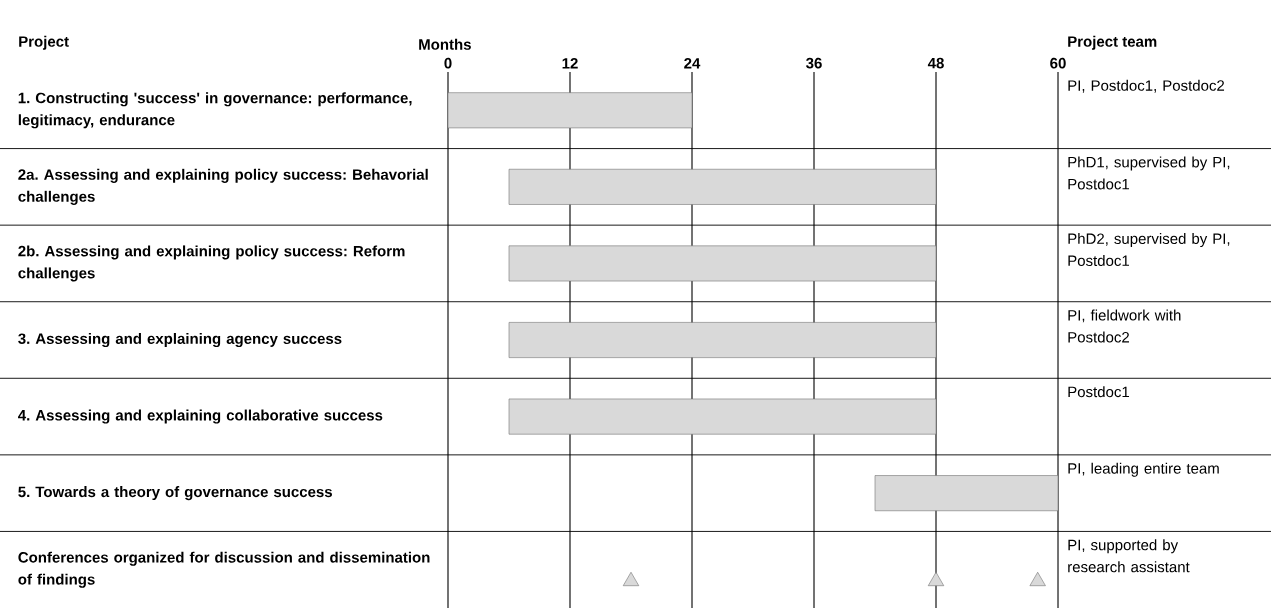  I want to click on y-tick-label: Conferences organized for discussion and dissemination of findings, so click(224, 569).